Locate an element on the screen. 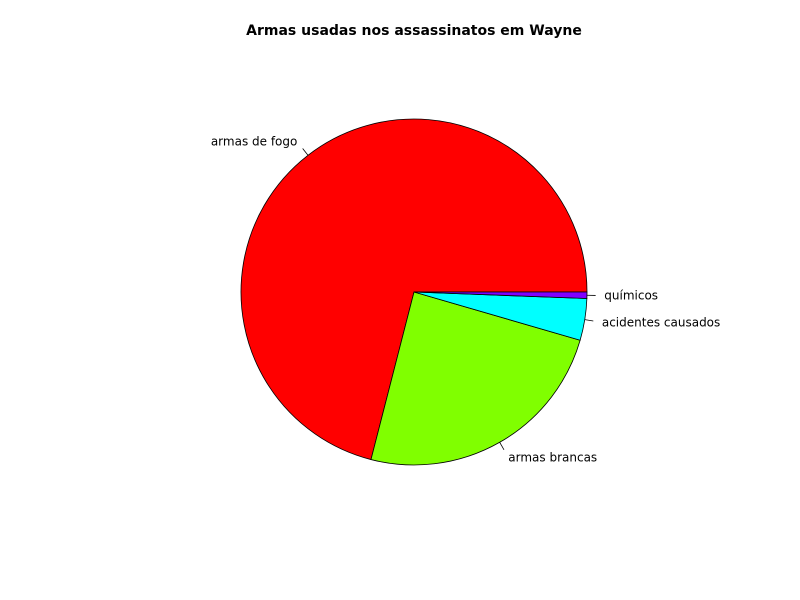  pie-label-armas-de-fogo: armas de fogo is located at coordinates (254, 142).